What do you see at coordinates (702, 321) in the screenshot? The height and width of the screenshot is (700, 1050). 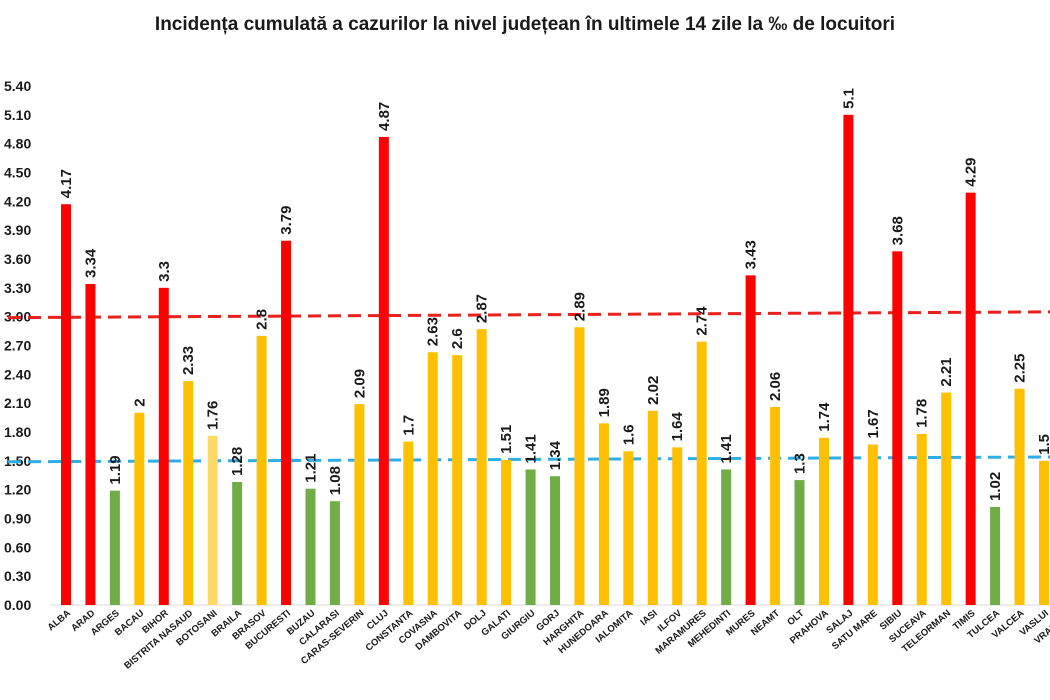 I see `data-label: 2.74` at bounding box center [702, 321].